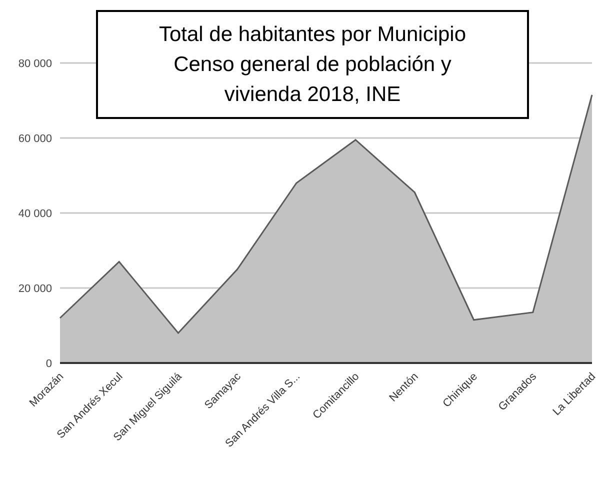 The width and height of the screenshot is (604, 478). What do you see at coordinates (49, 364) in the screenshot?
I see `y-tick-label: 0` at bounding box center [49, 364].